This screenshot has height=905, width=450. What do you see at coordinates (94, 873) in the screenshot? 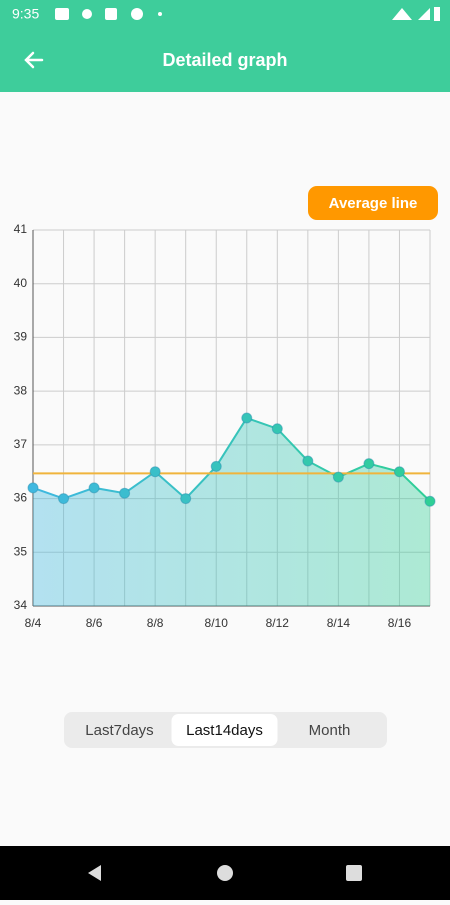
I see `nav-back` at bounding box center [94, 873].